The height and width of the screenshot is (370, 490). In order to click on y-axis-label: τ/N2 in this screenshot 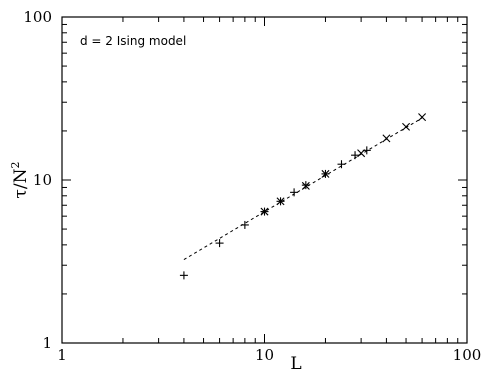, I will do `click(20, 179)`.